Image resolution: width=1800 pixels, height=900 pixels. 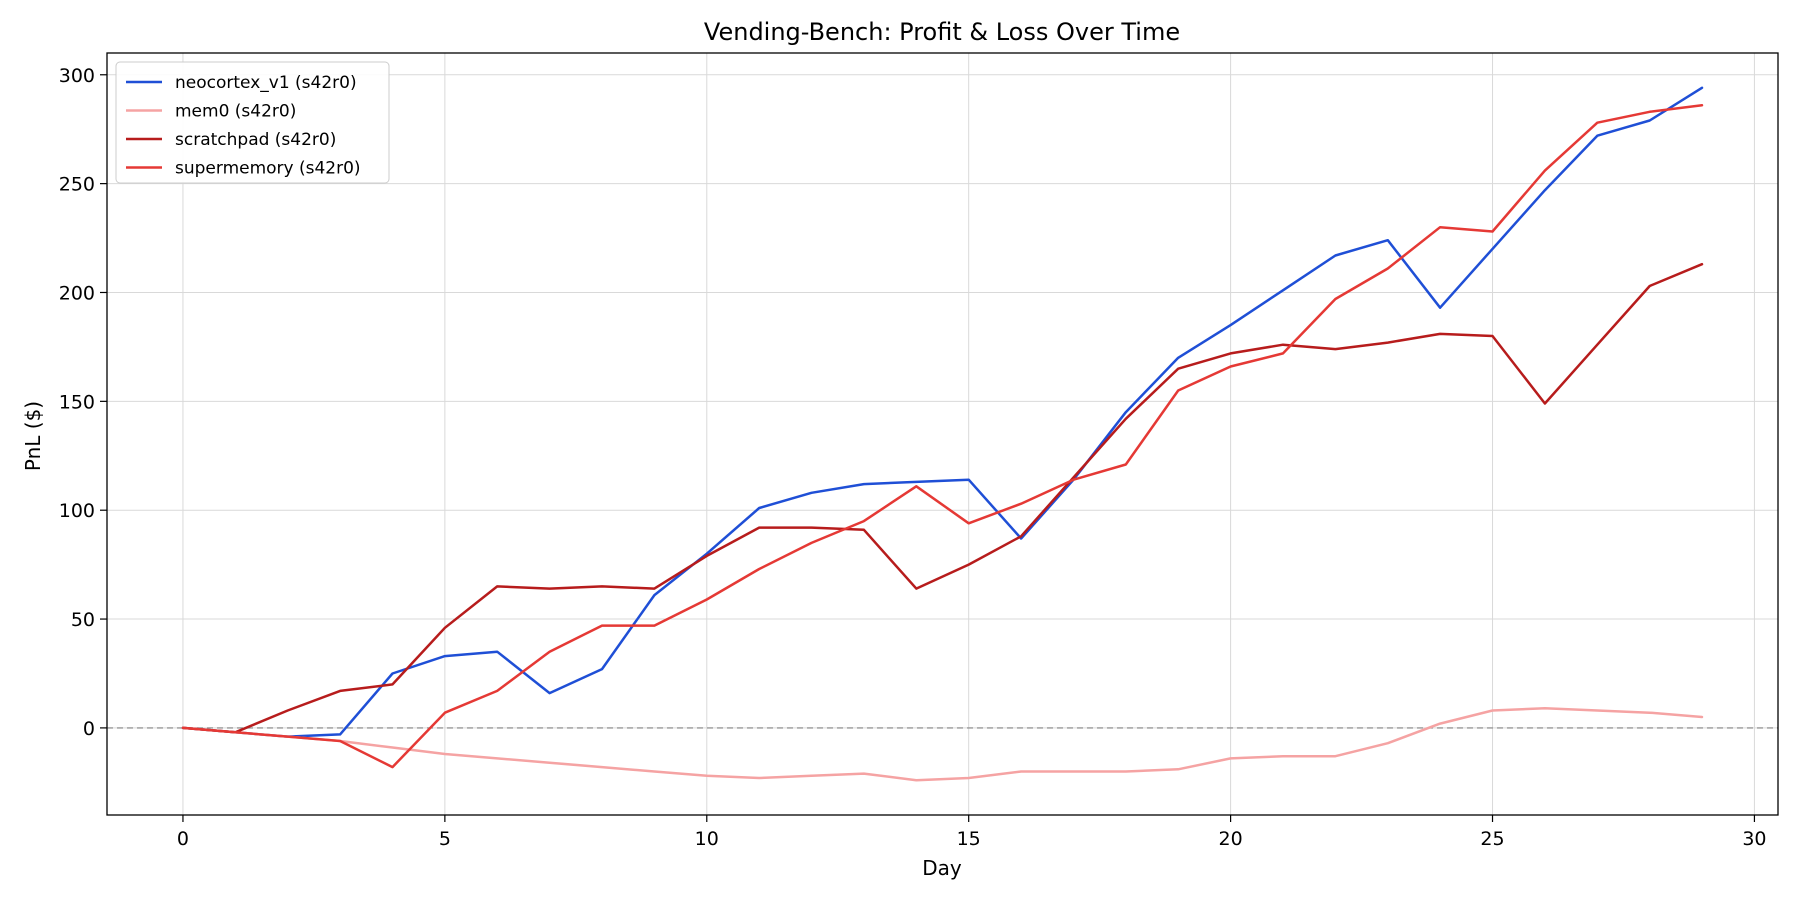 What do you see at coordinates (77, 511) in the screenshot?
I see `y-tick-label: 100` at bounding box center [77, 511].